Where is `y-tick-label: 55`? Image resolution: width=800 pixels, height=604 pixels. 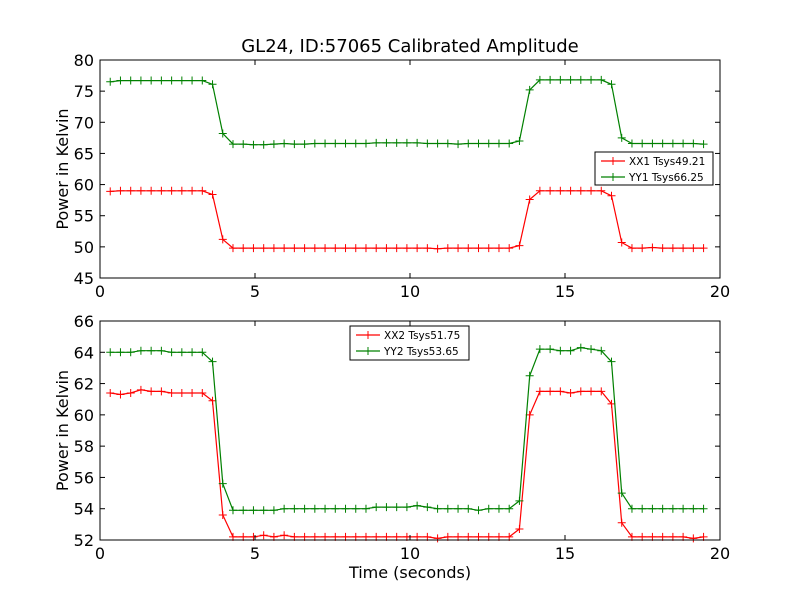
y-tick-label: 55 is located at coordinates (84, 216).